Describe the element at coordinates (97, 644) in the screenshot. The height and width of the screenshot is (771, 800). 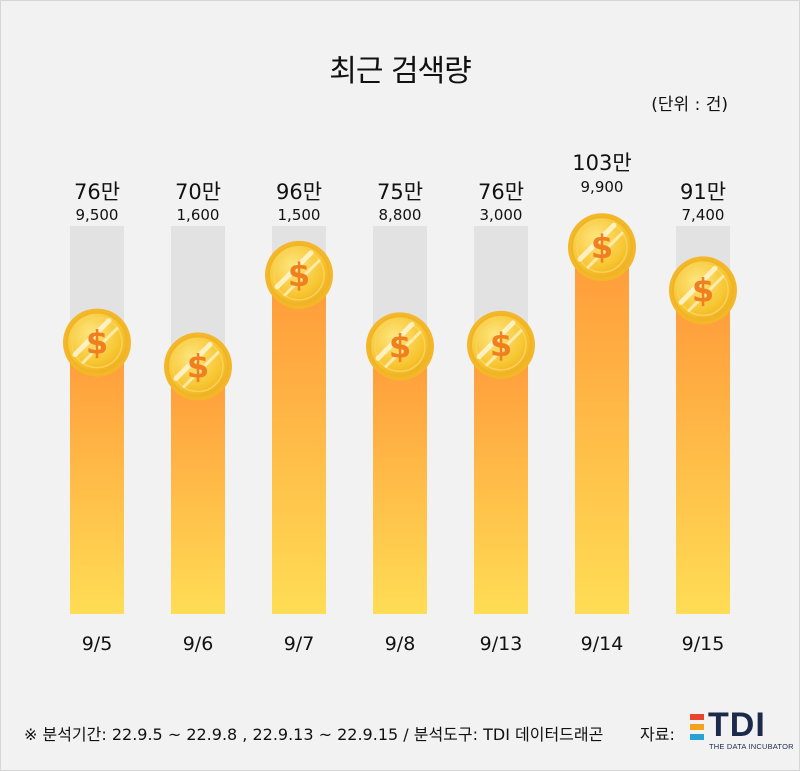
I see `x-tick-label: 9/5` at that location.